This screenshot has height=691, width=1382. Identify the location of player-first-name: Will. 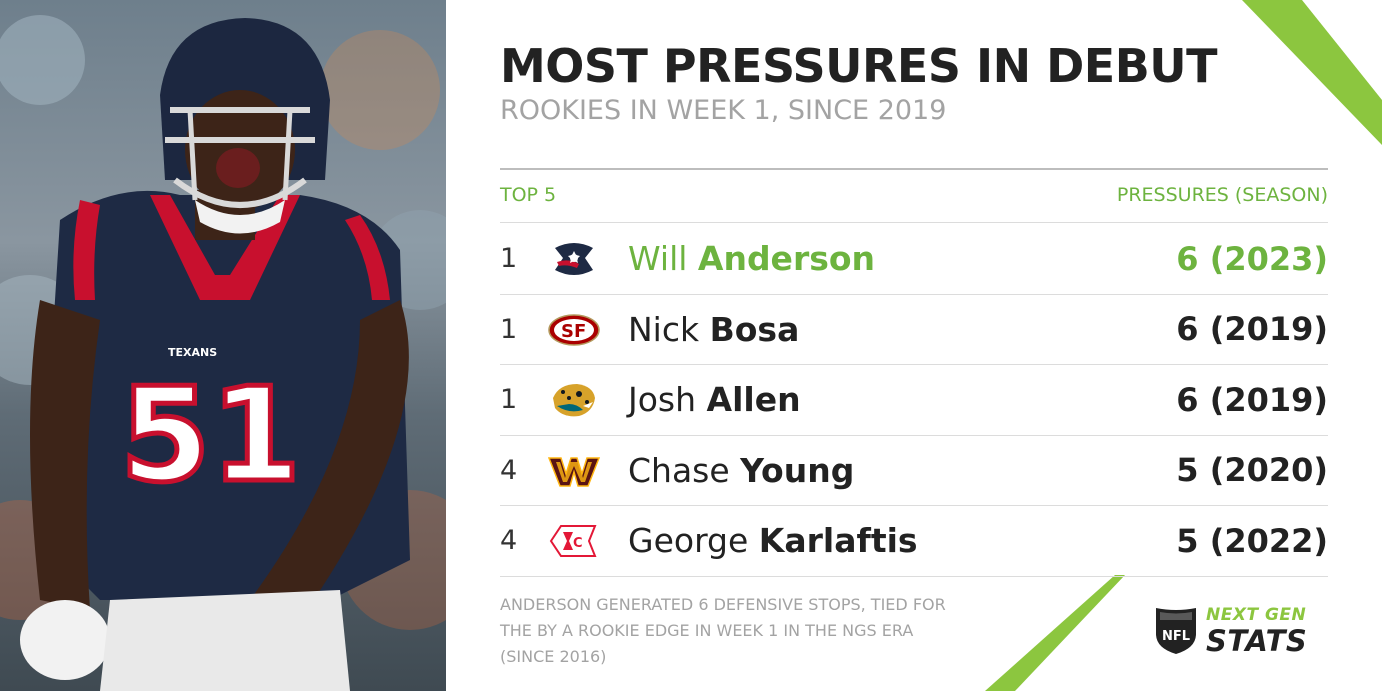
(663, 259).